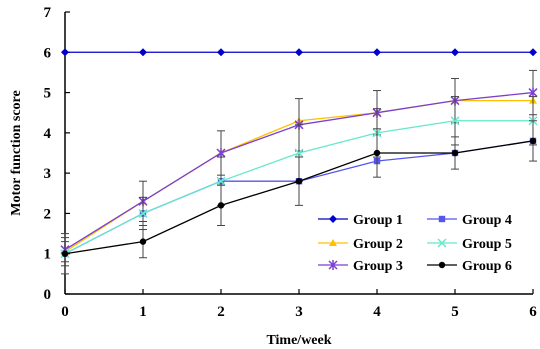  What do you see at coordinates (377, 312) in the screenshot?
I see `x-tick-label: 4` at bounding box center [377, 312].